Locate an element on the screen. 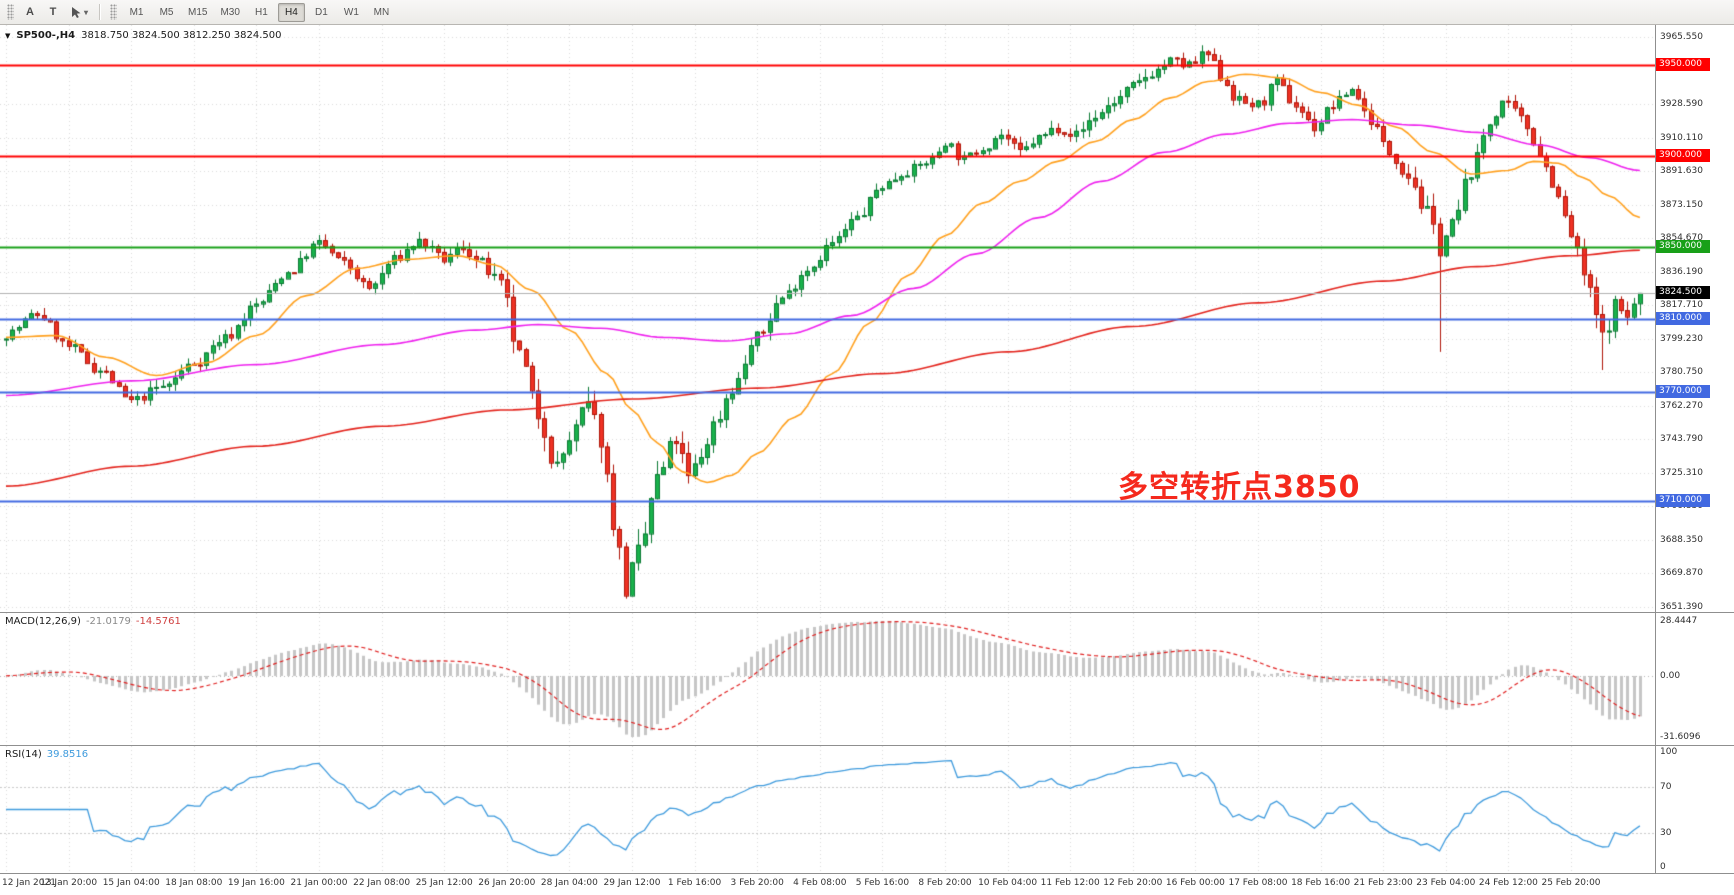 The image size is (1734, 895). price-tick: 3873.150 is located at coordinates (1681, 204).